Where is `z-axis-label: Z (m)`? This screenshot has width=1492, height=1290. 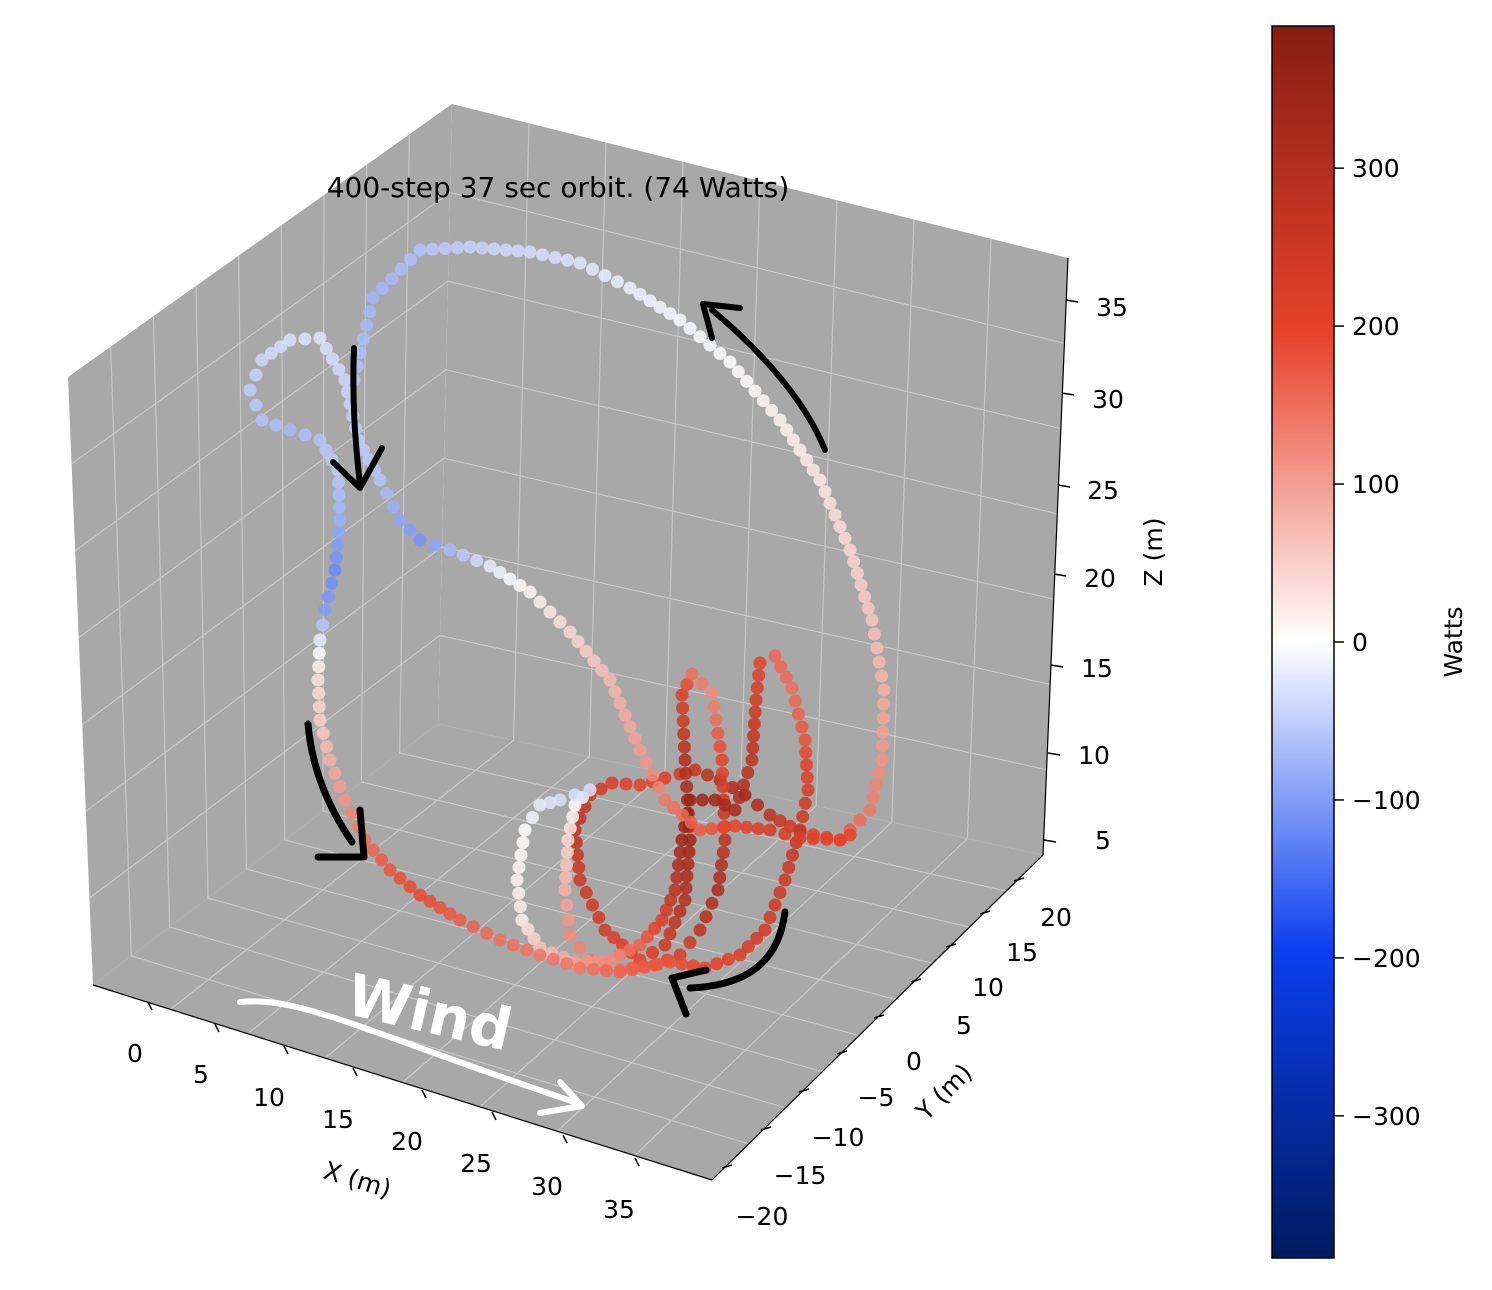 z-axis-label: Z (m) is located at coordinates (1153, 552).